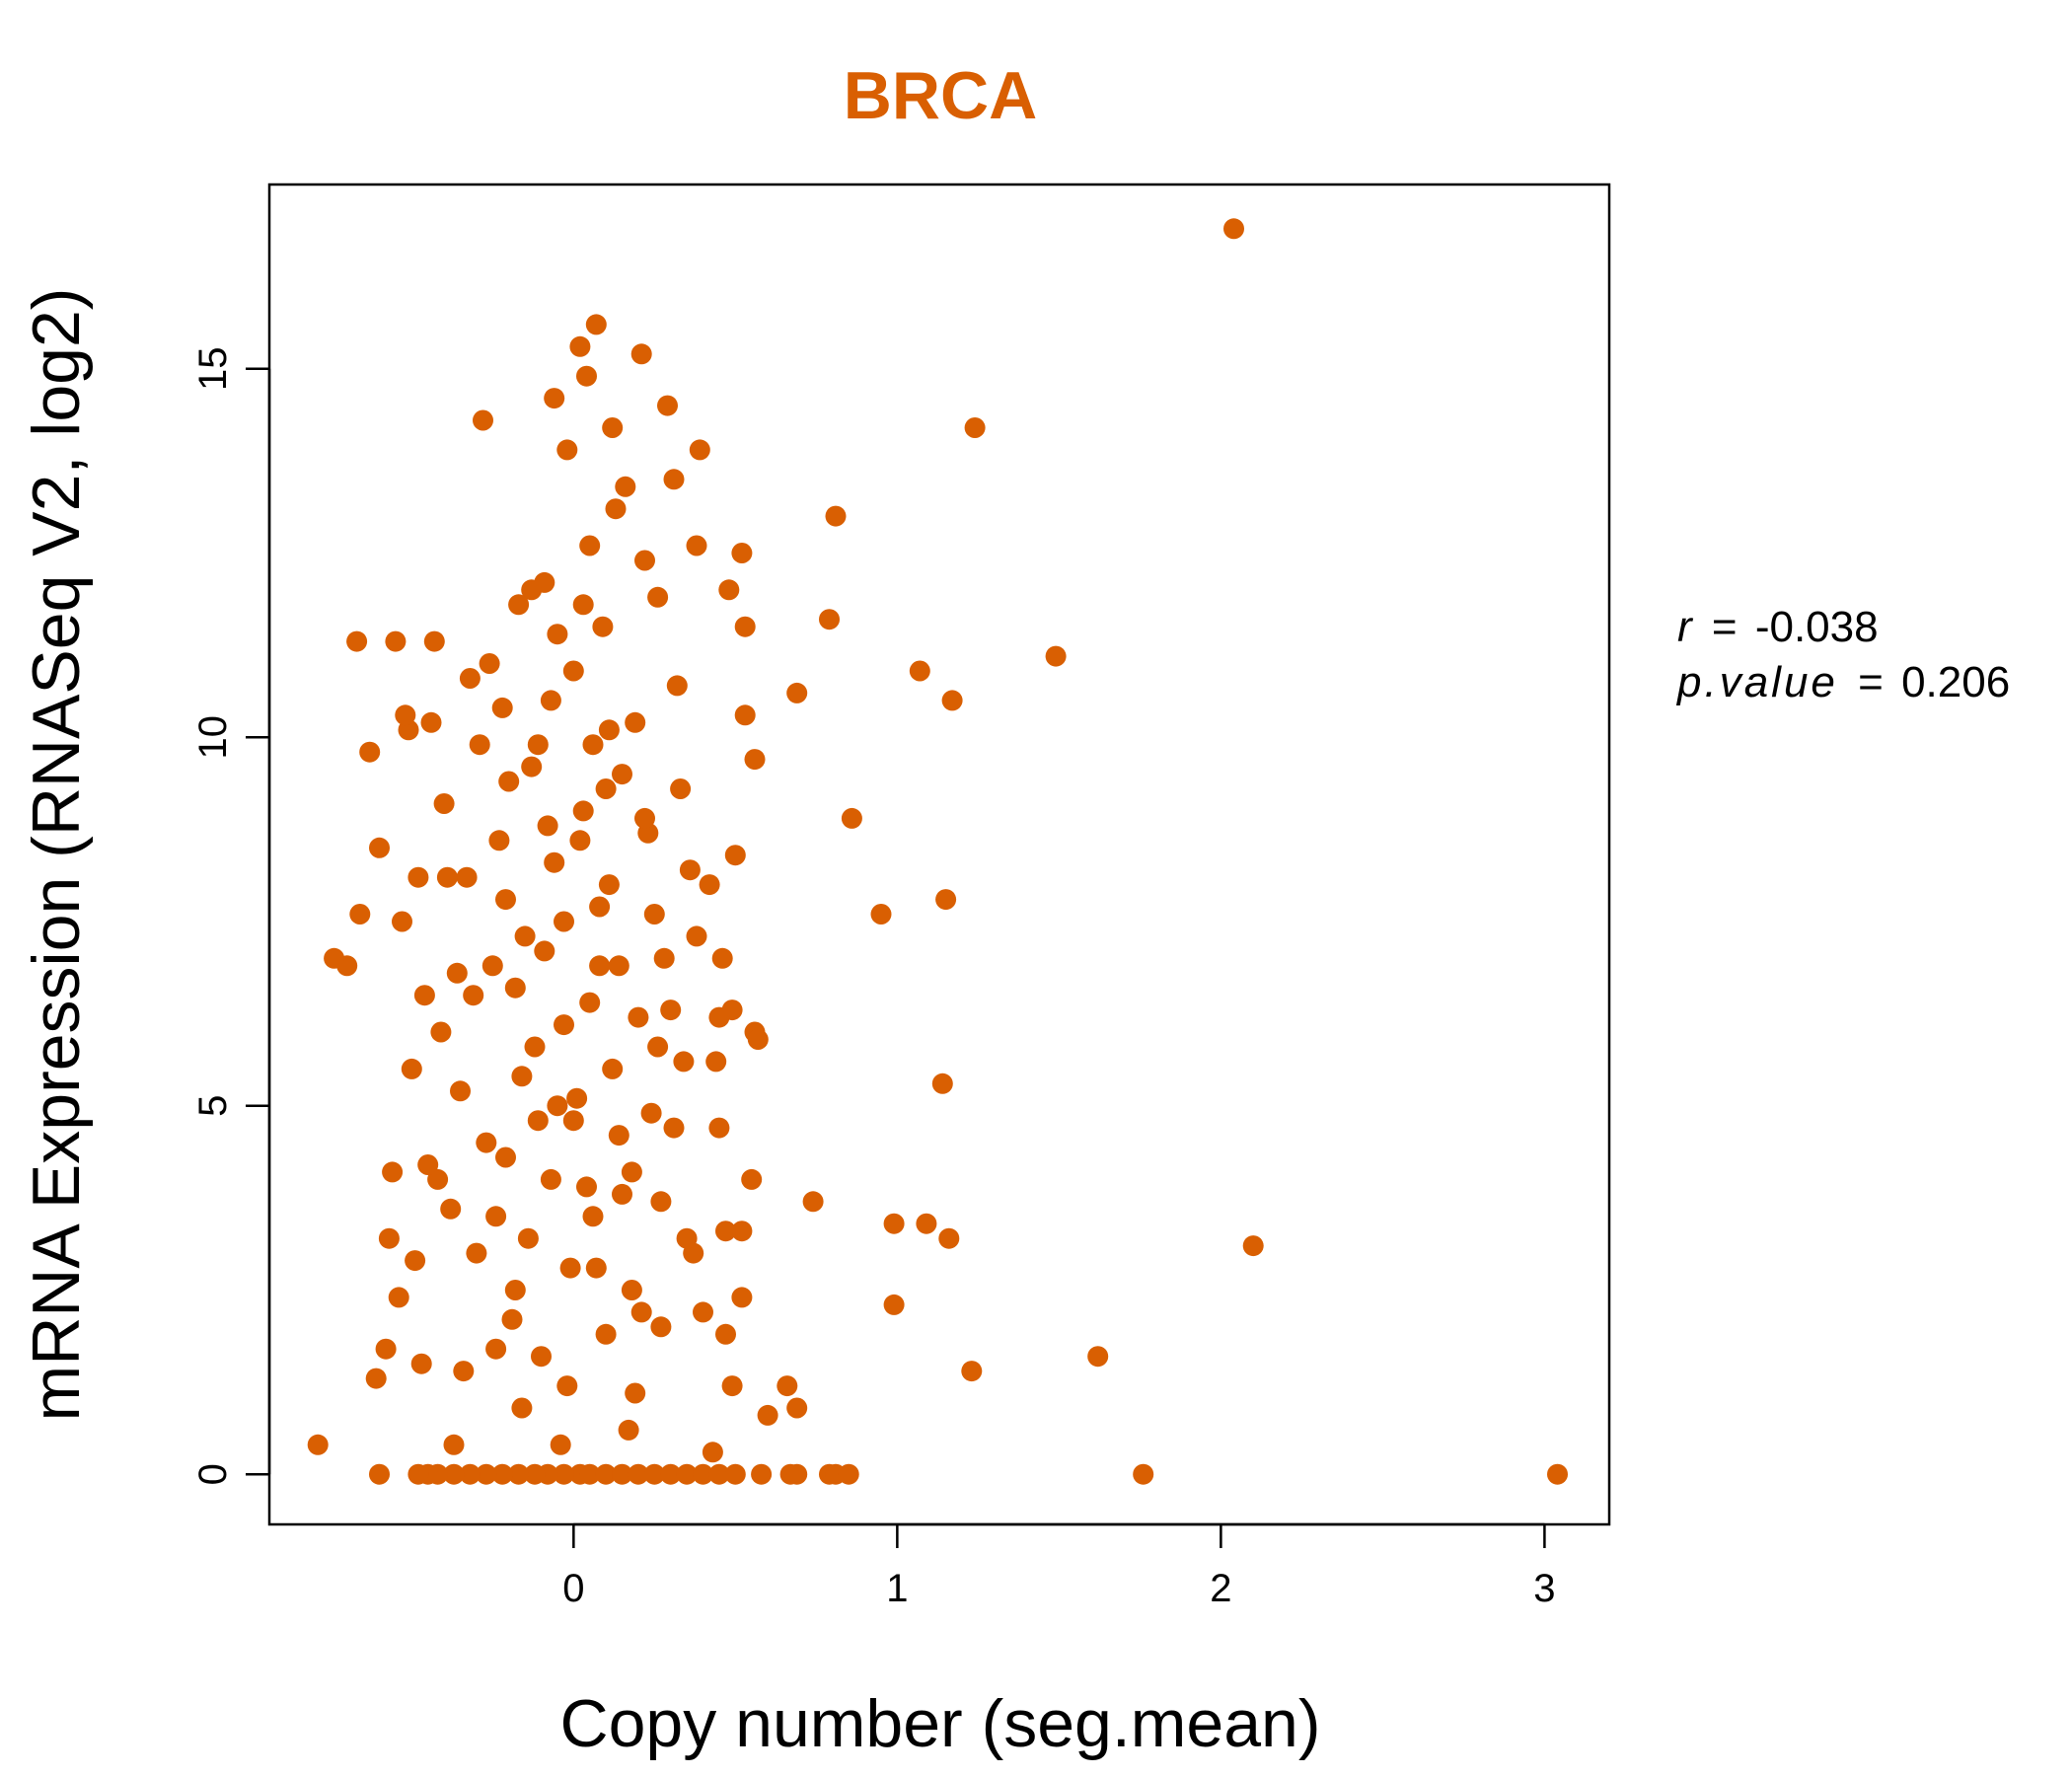  Describe the element at coordinates (573, 1588) in the screenshot. I see `x-tick-label: 0` at that location.